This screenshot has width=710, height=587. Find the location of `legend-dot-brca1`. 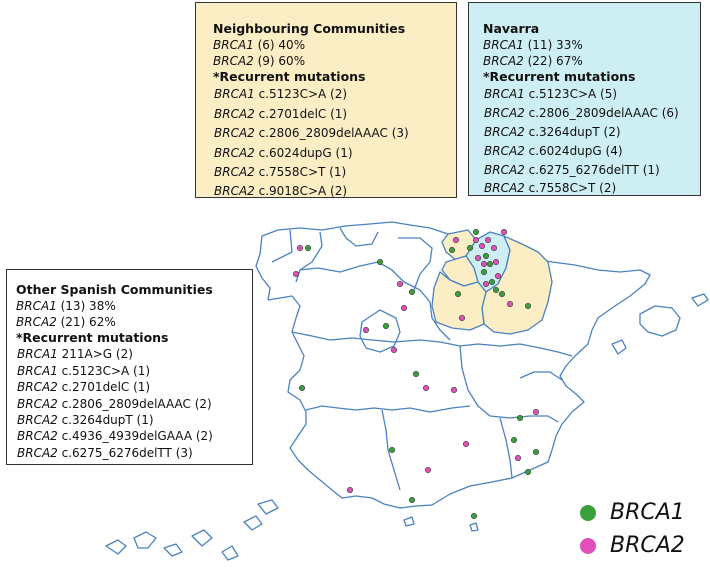

legend-dot-brca1 is located at coordinates (588, 513).